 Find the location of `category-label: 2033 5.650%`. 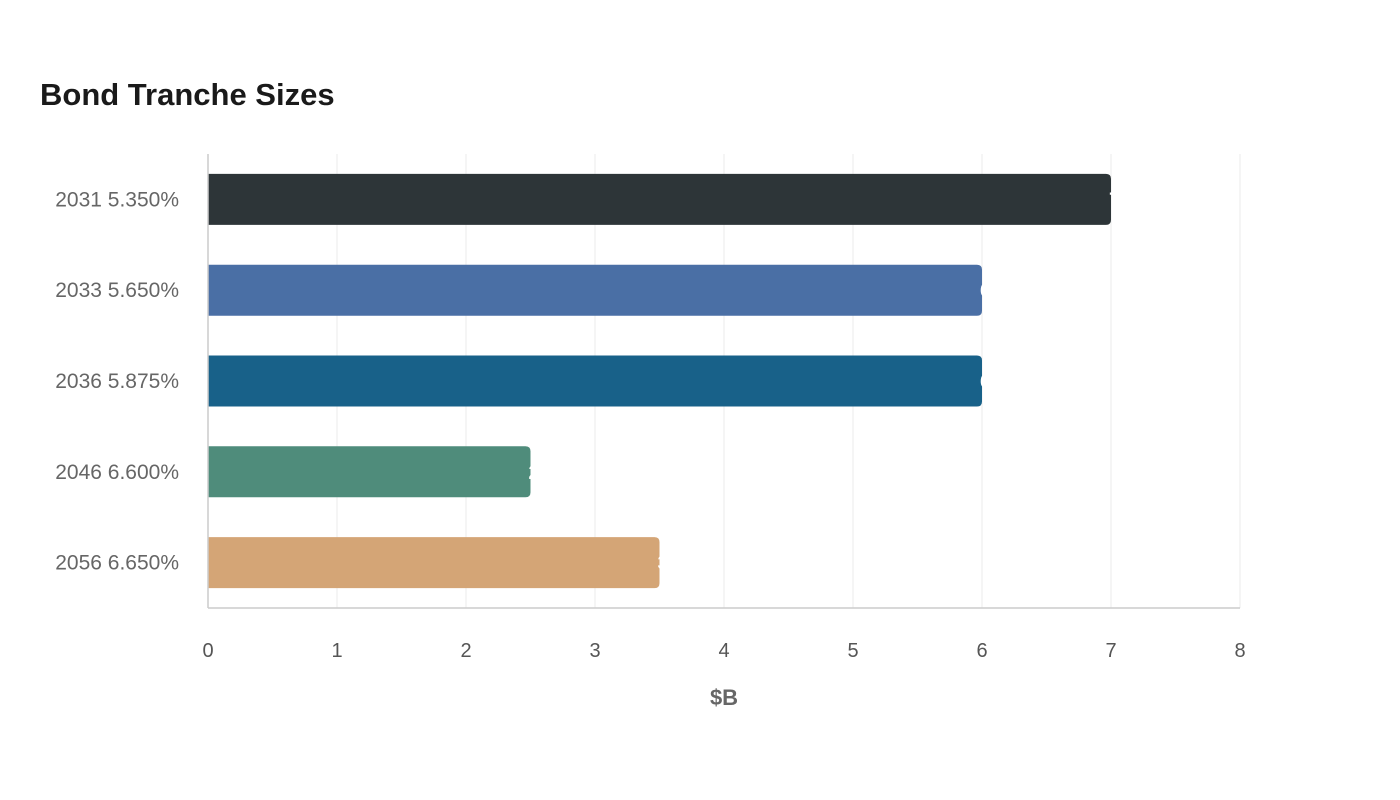

category-label: 2033 5.650% is located at coordinates (117, 290).